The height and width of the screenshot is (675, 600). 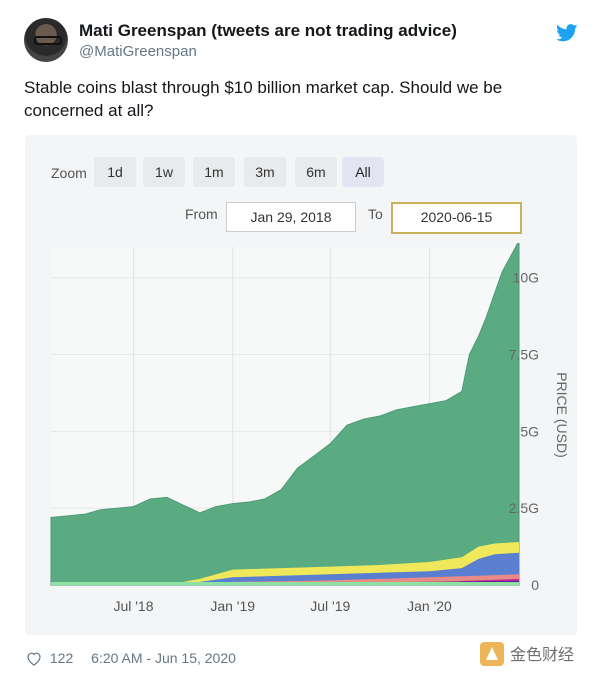 What do you see at coordinates (34, 658) in the screenshot?
I see `heart-icon` at bounding box center [34, 658].